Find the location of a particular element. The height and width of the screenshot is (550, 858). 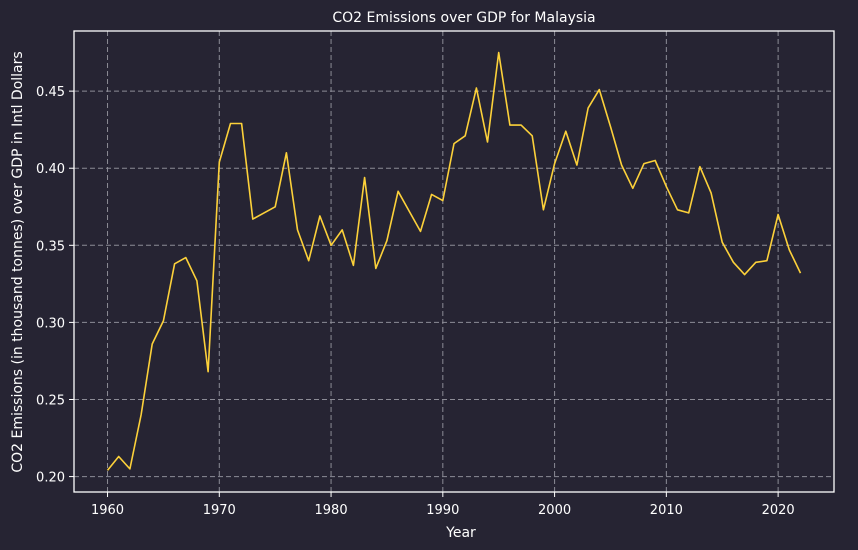

chart-title: CO2 Emissions over GDP for Malaysia is located at coordinates (463, 18).